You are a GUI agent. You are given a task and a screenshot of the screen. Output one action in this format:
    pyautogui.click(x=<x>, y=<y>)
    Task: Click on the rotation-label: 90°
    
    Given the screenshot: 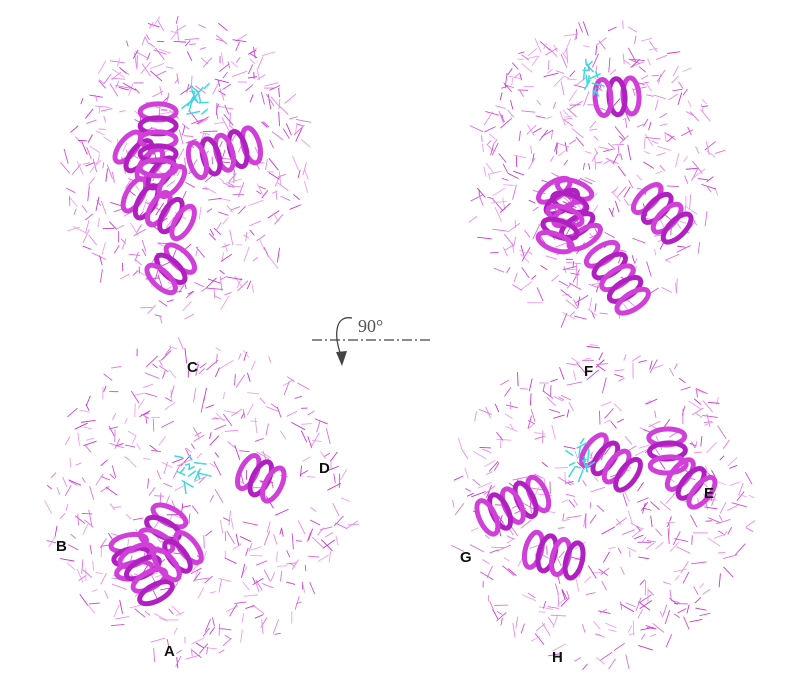 What is the action you would take?
    pyautogui.click(x=370, y=326)
    